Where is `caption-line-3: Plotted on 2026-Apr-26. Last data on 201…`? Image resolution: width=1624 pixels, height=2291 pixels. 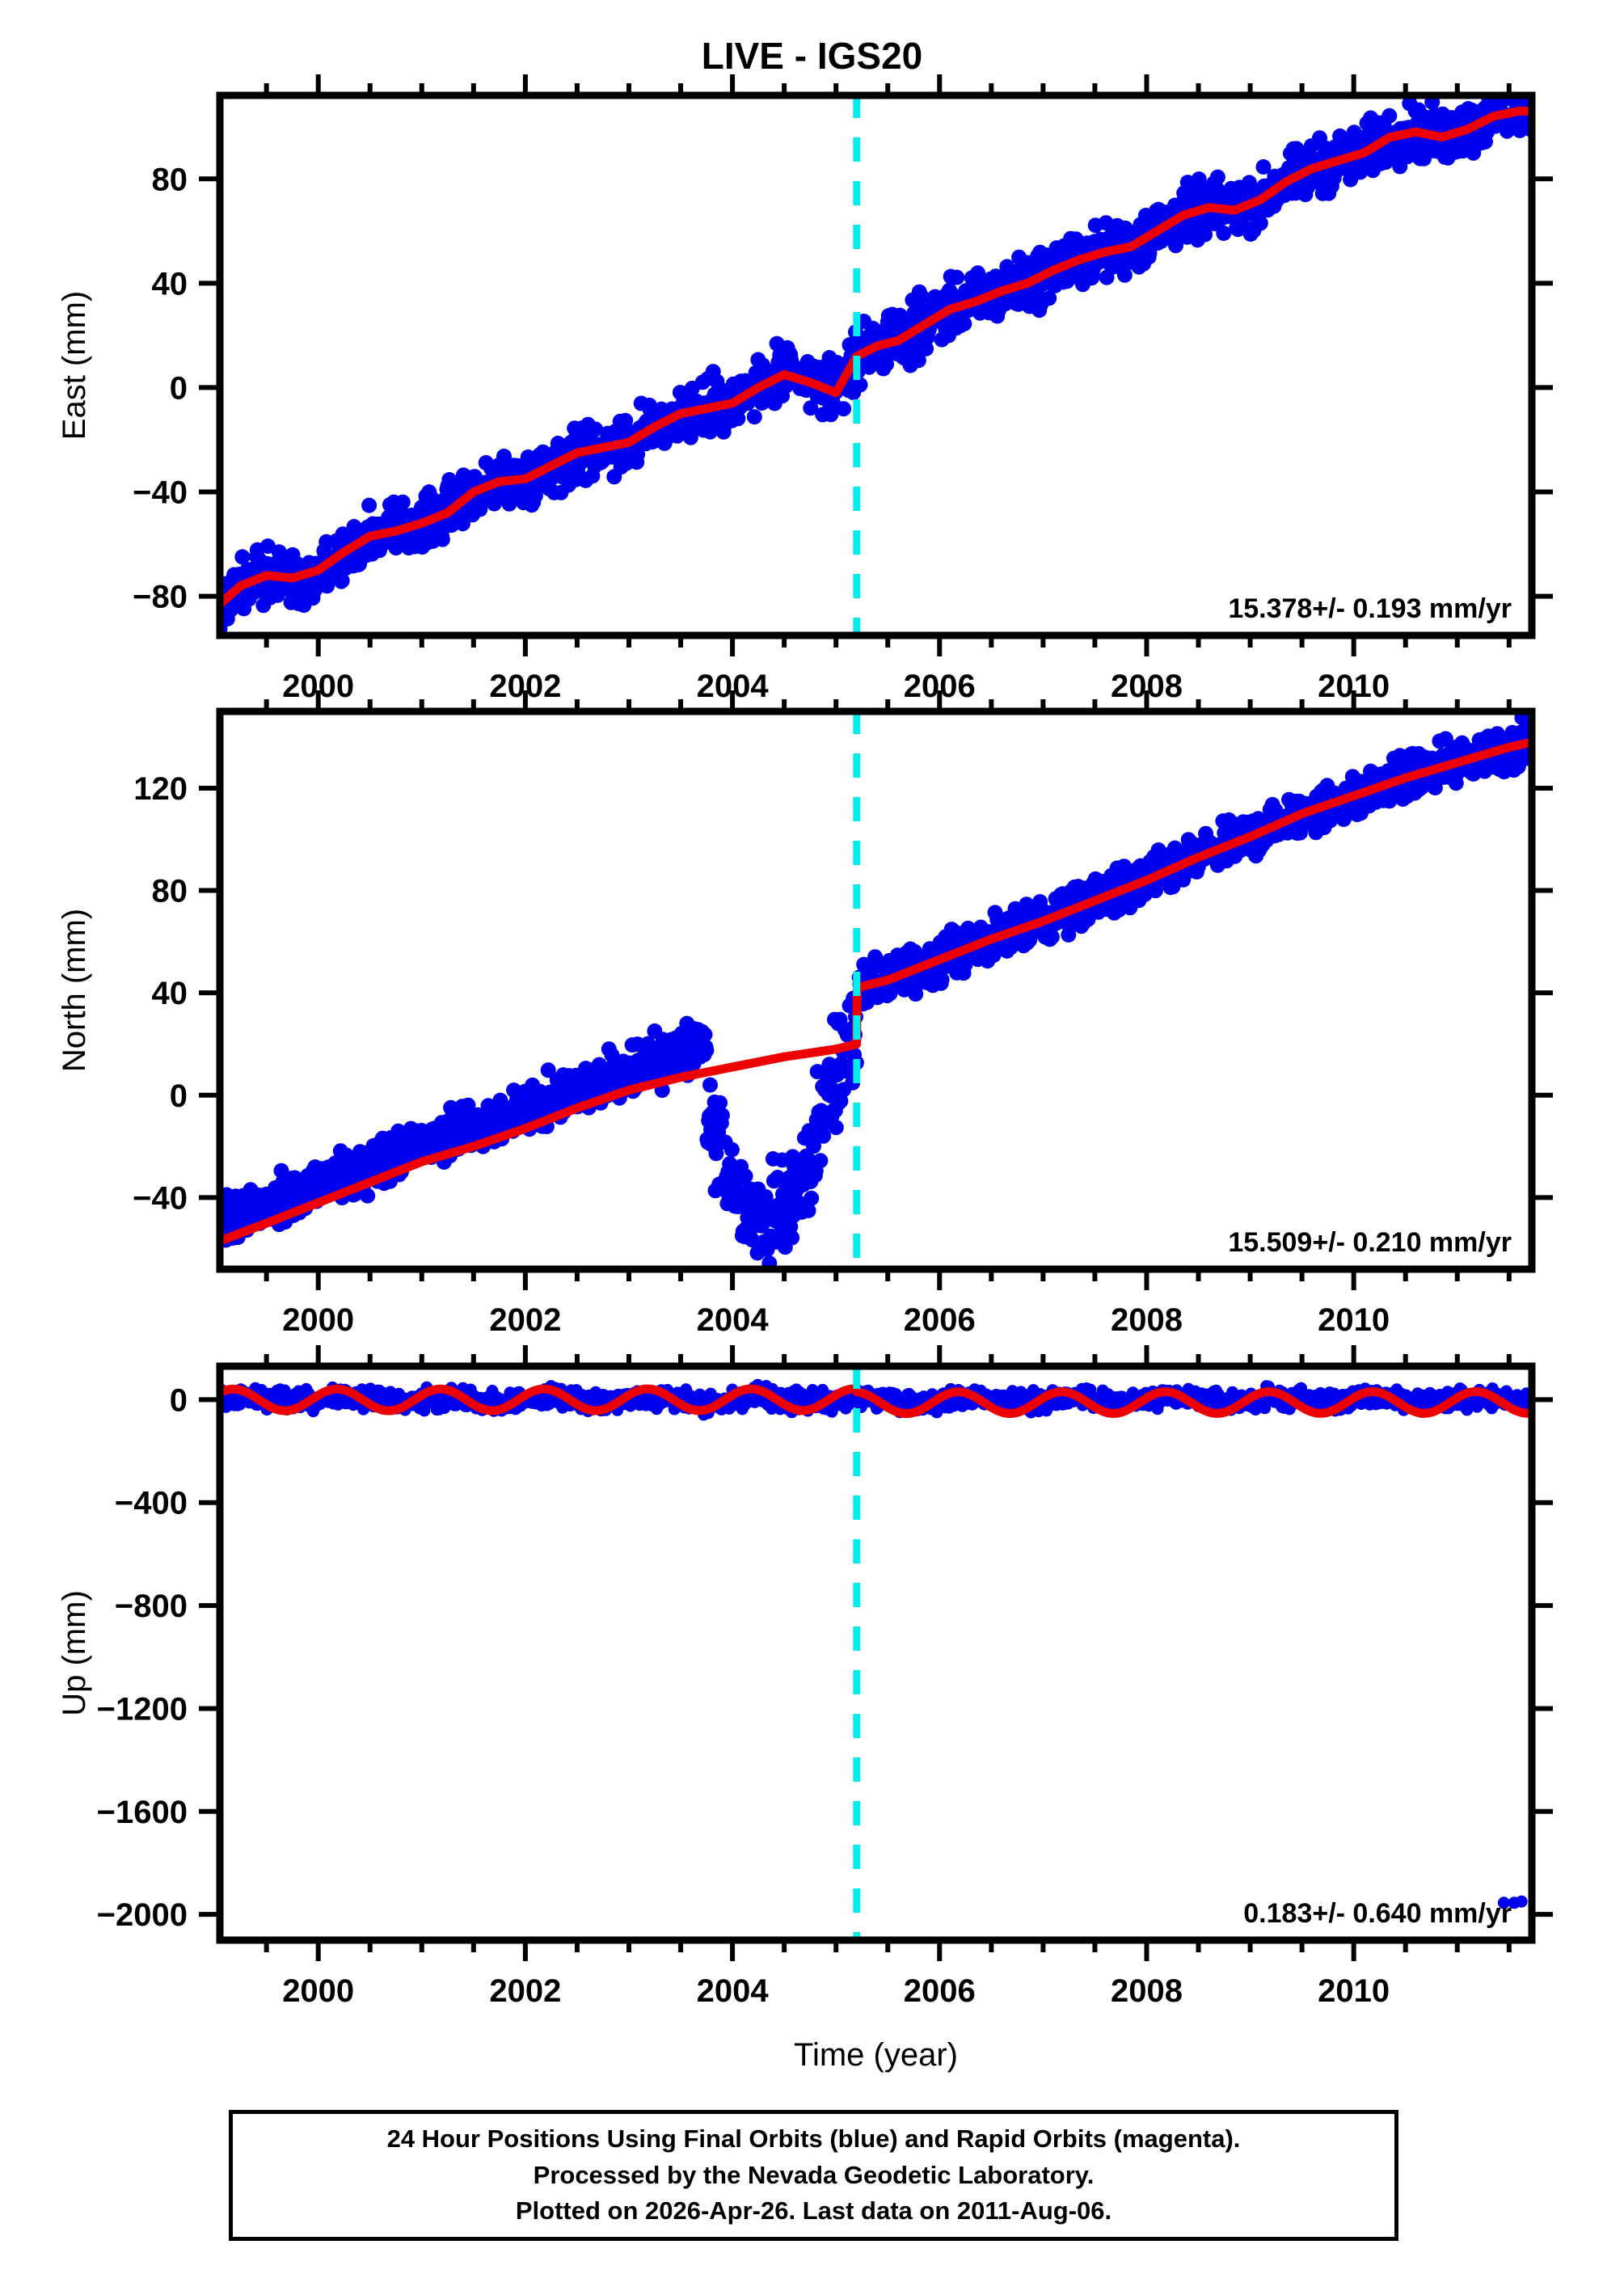
caption-line-3: Plotted on 2026-Apr-26. Last data on 201… is located at coordinates (813, 2211).